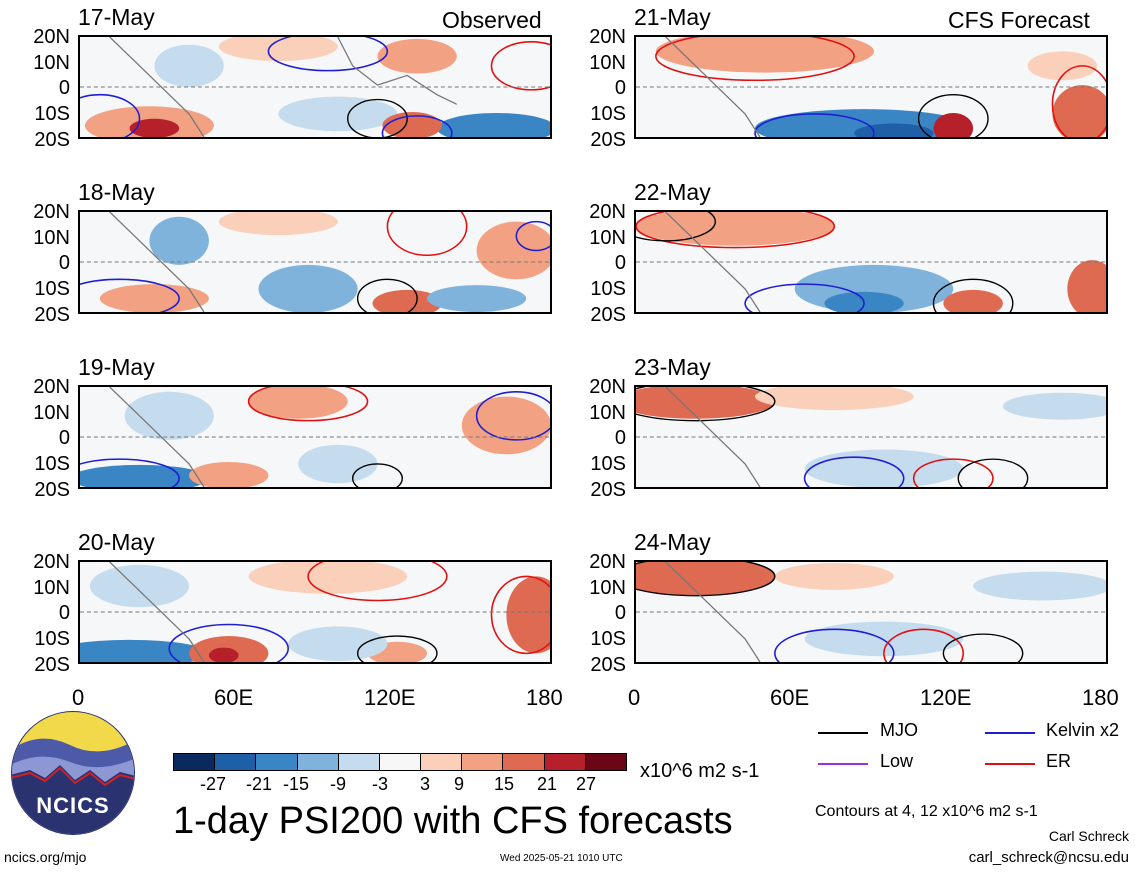 The height and width of the screenshot is (872, 1135). I want to click on colorbar-label: -3, so click(380, 784).